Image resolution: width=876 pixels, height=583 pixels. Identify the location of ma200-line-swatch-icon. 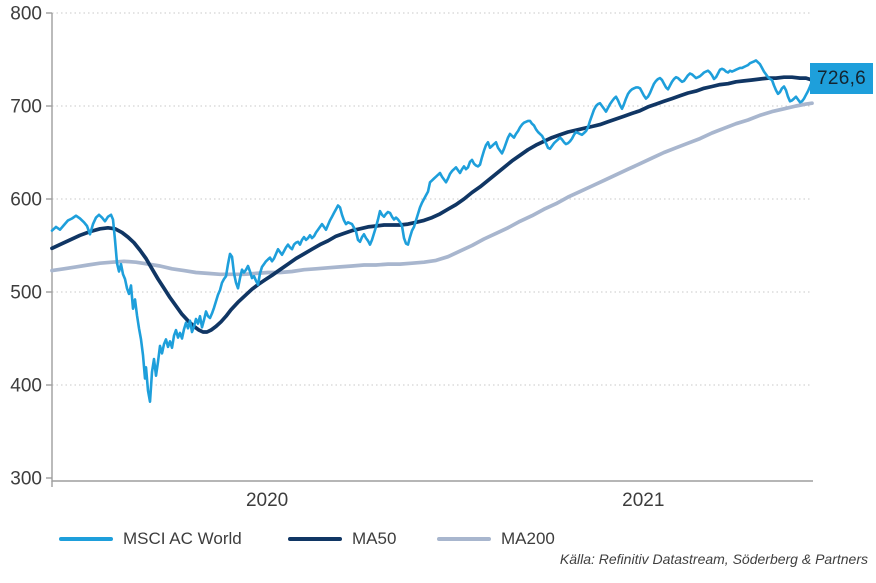
(464, 539).